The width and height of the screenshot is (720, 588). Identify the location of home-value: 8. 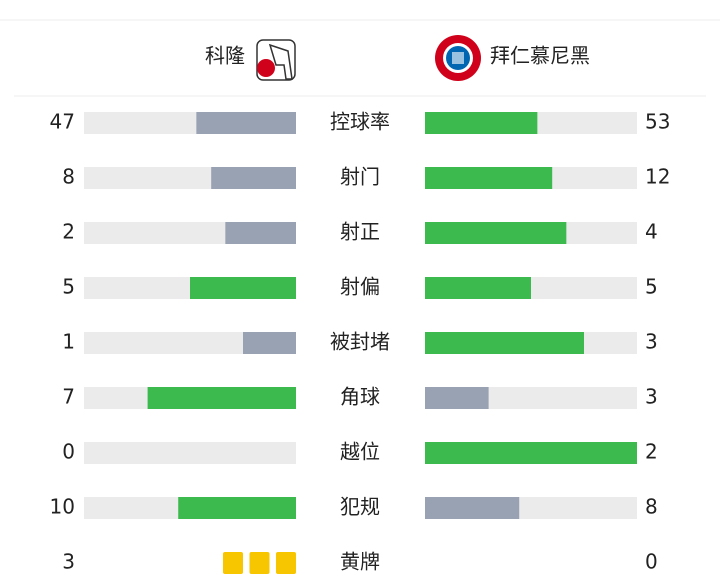
(68, 177).